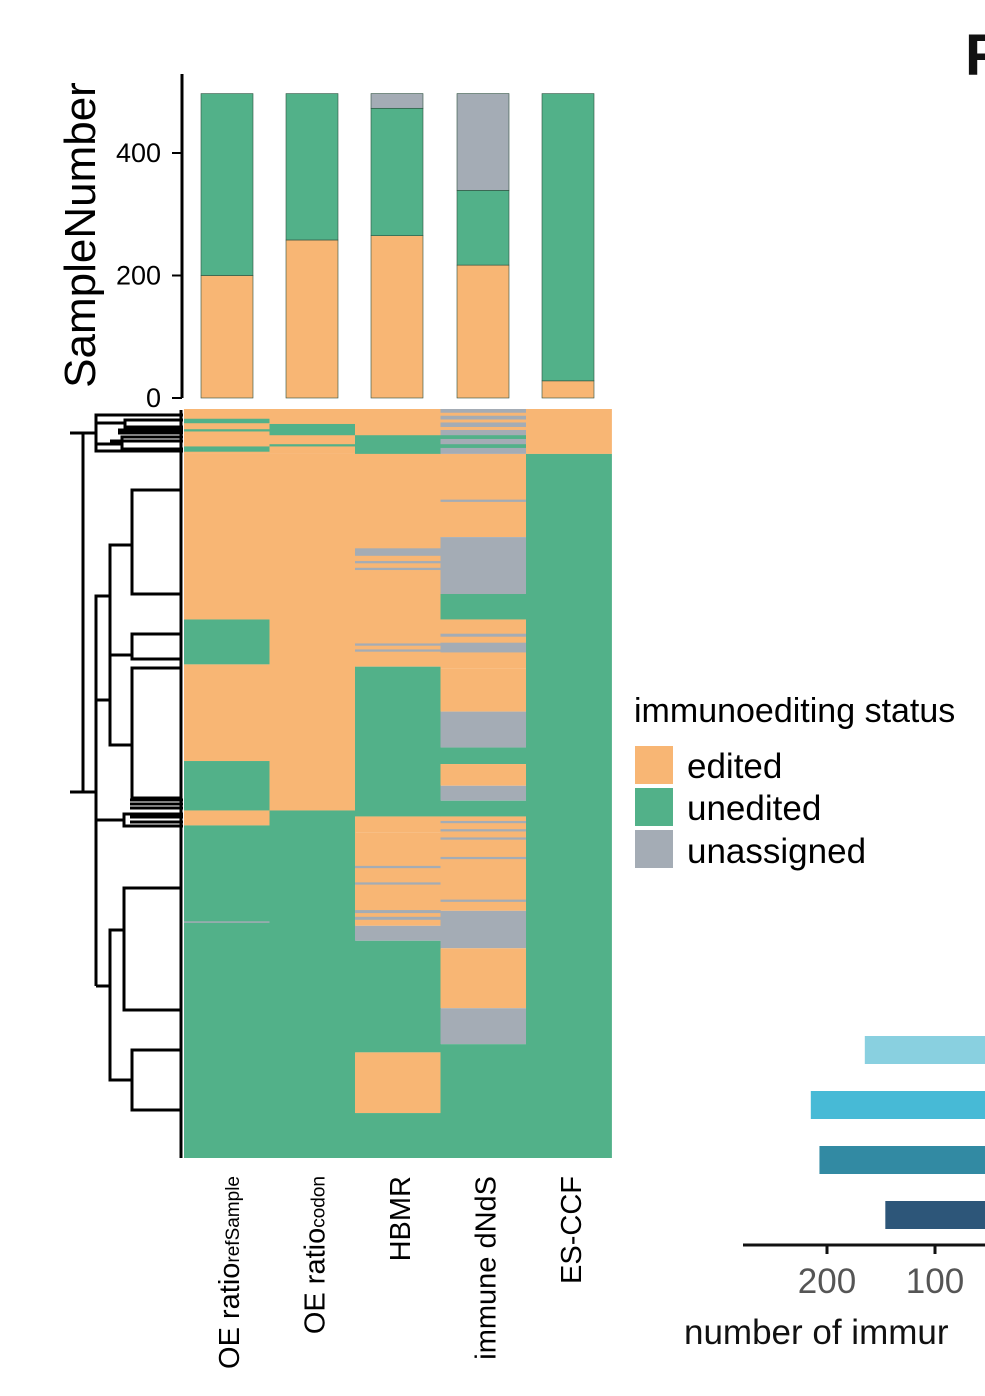  I want to click on legend-label-unedited: unedited, so click(754, 808).